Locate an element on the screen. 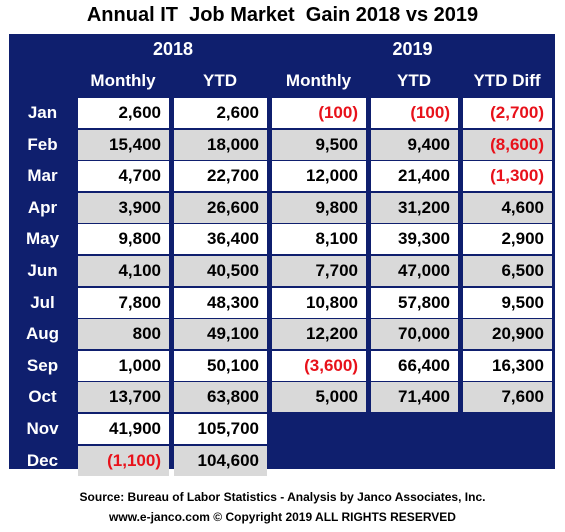 Image resolution: width=565 pixels, height=532 pixels. table-cell-jan-2018-ytd: 2,600 is located at coordinates (220, 113).